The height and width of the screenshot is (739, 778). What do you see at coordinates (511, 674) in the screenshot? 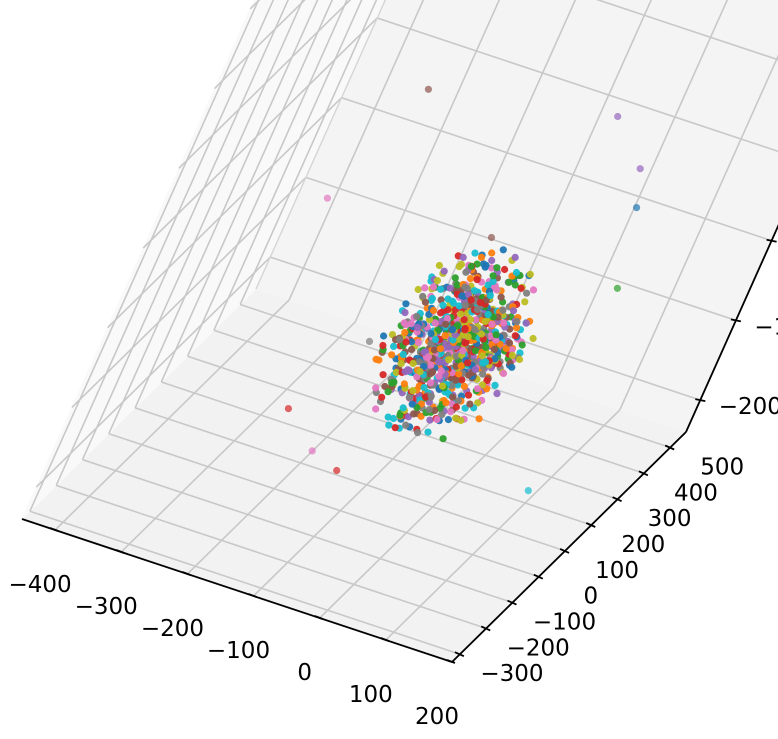
I see `y-tick-label: −300` at bounding box center [511, 674].